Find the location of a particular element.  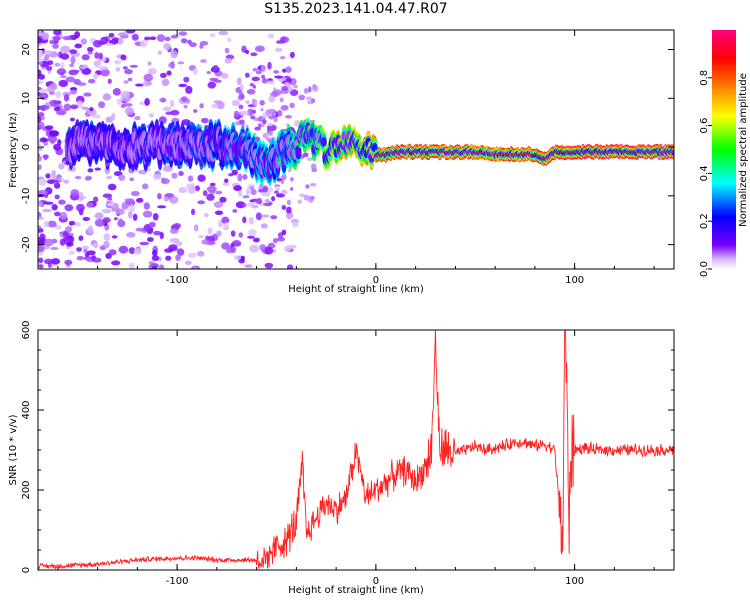

ridge-core-line is located at coordinates (524, 155).